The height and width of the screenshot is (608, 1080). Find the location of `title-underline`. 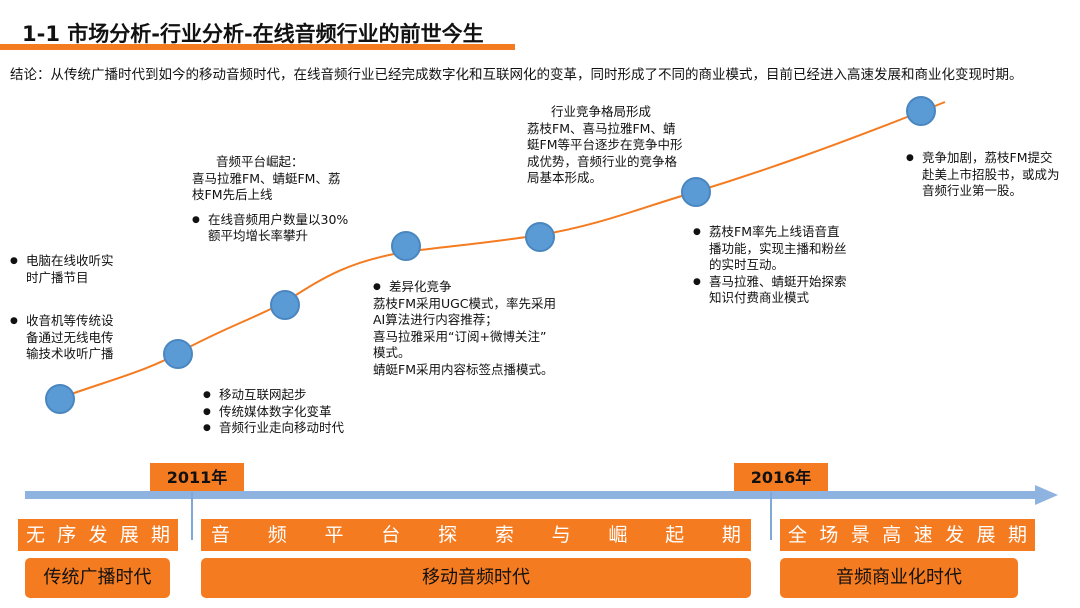

title-underline is located at coordinates (257, 47).